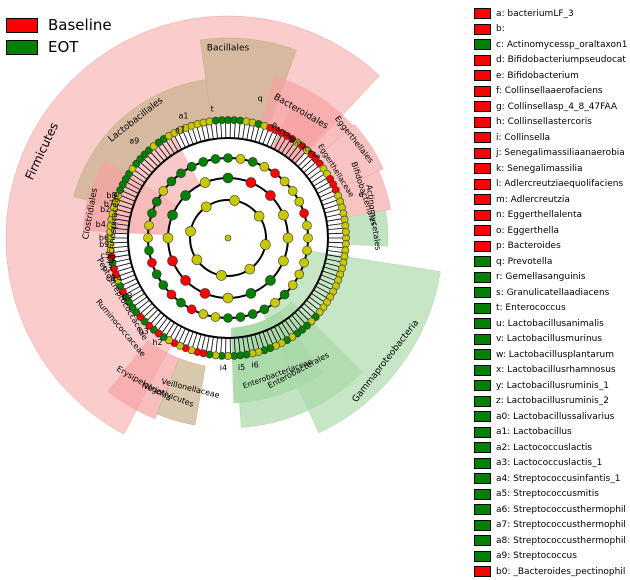 The height and width of the screenshot is (580, 630). I want to click on taxa-key-item: n: Eggerthellalenta, so click(552, 216).